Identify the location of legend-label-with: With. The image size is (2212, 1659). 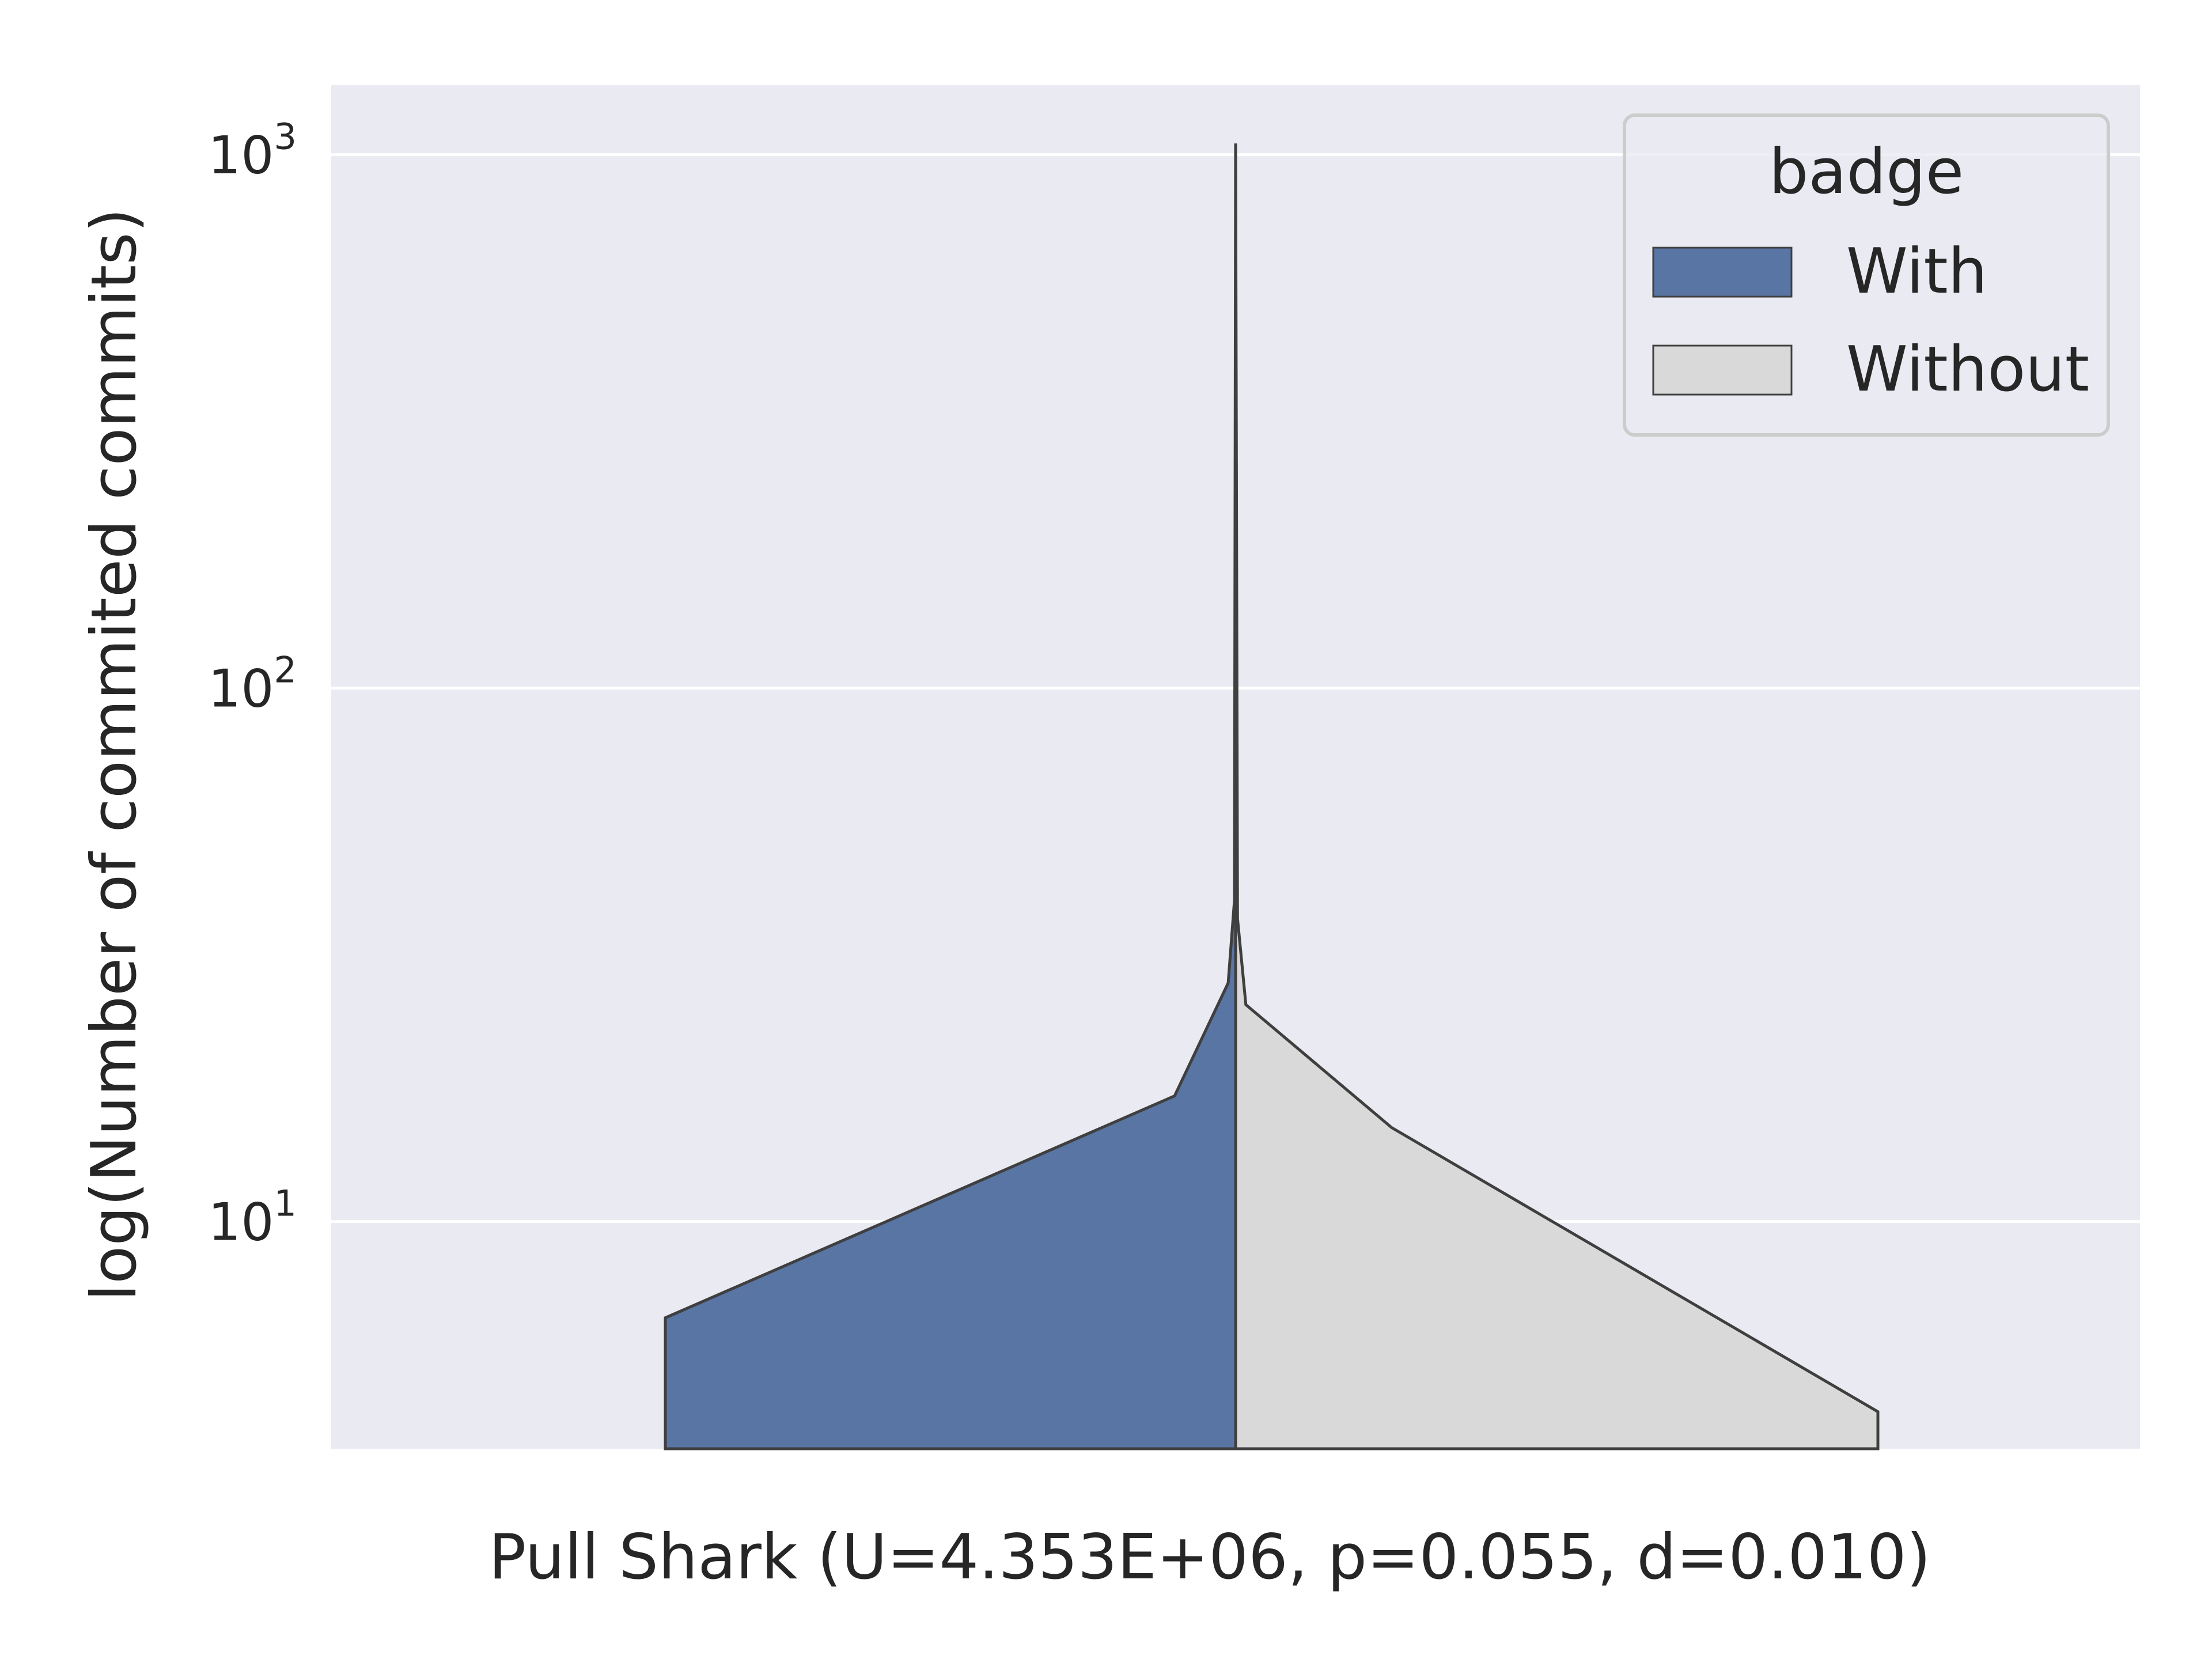
(1916, 272).